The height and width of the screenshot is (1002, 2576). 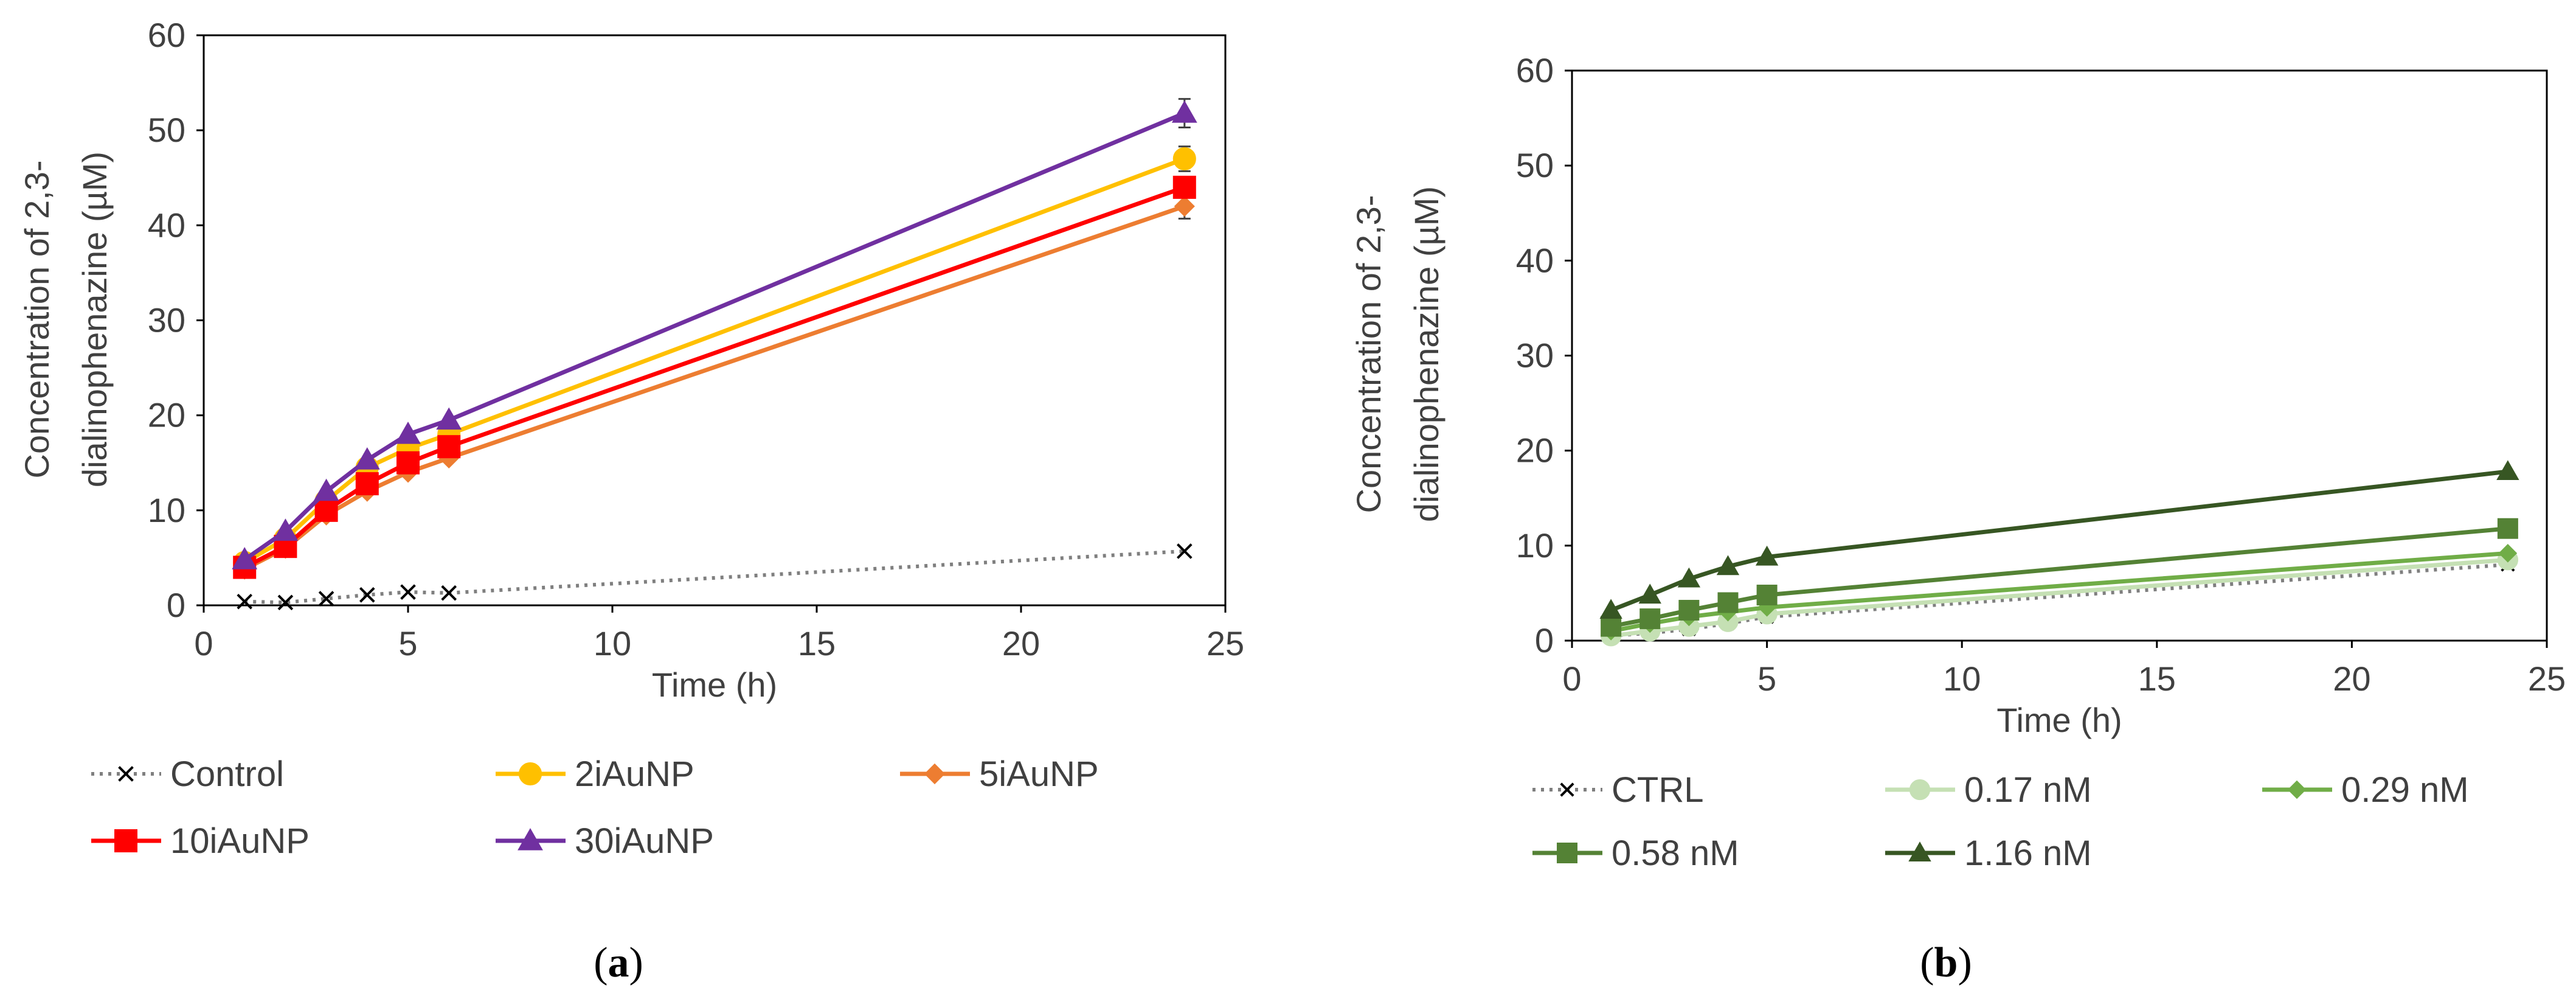 I want to click on panel-caption: (b), so click(x=1946, y=963).